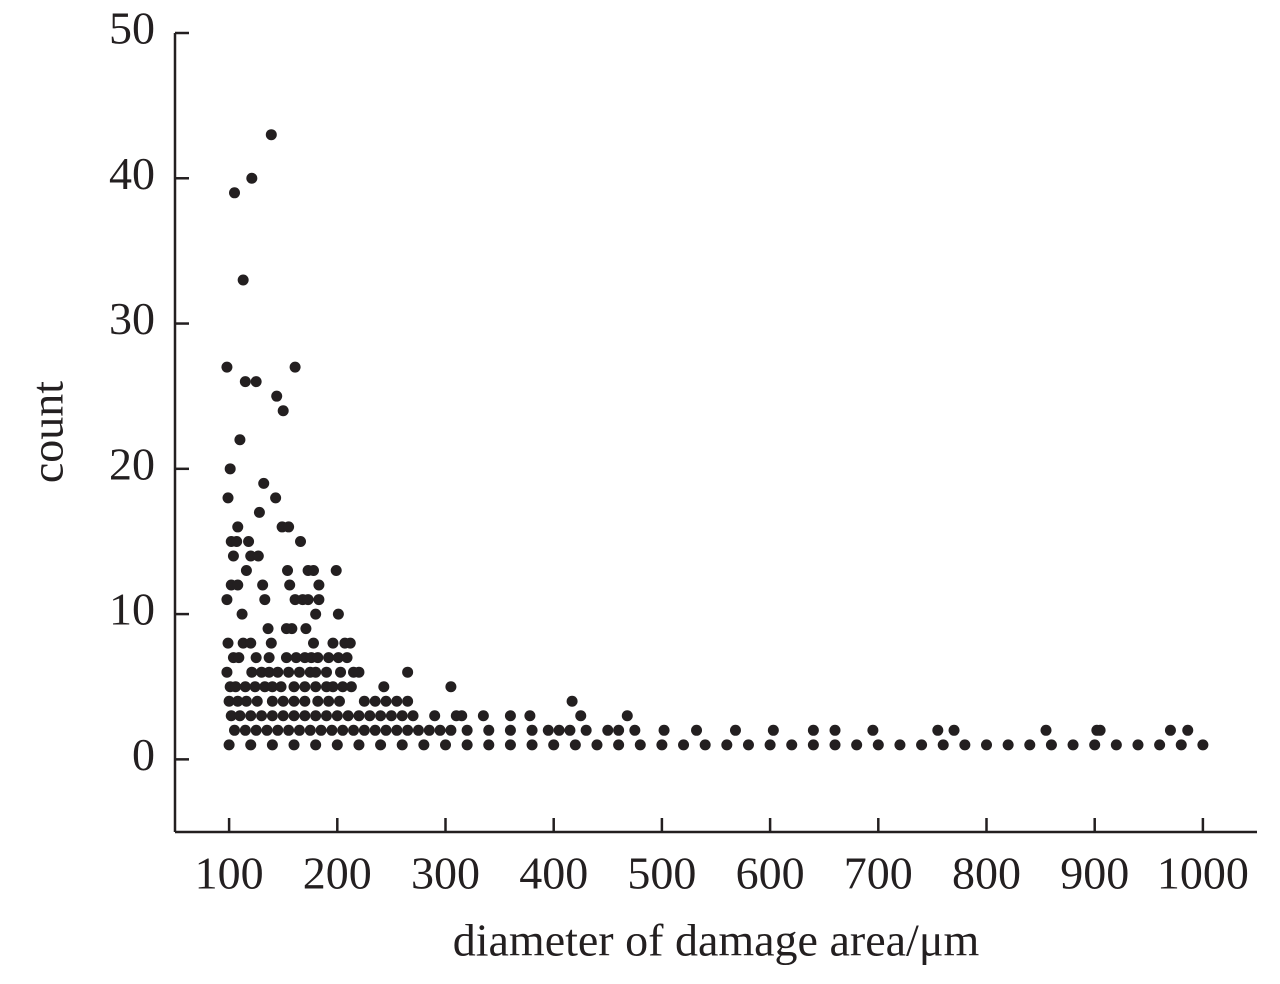 This screenshot has width=1280, height=984. What do you see at coordinates (1094, 873) in the screenshot?
I see `x-tick-label: 900` at bounding box center [1094, 873].